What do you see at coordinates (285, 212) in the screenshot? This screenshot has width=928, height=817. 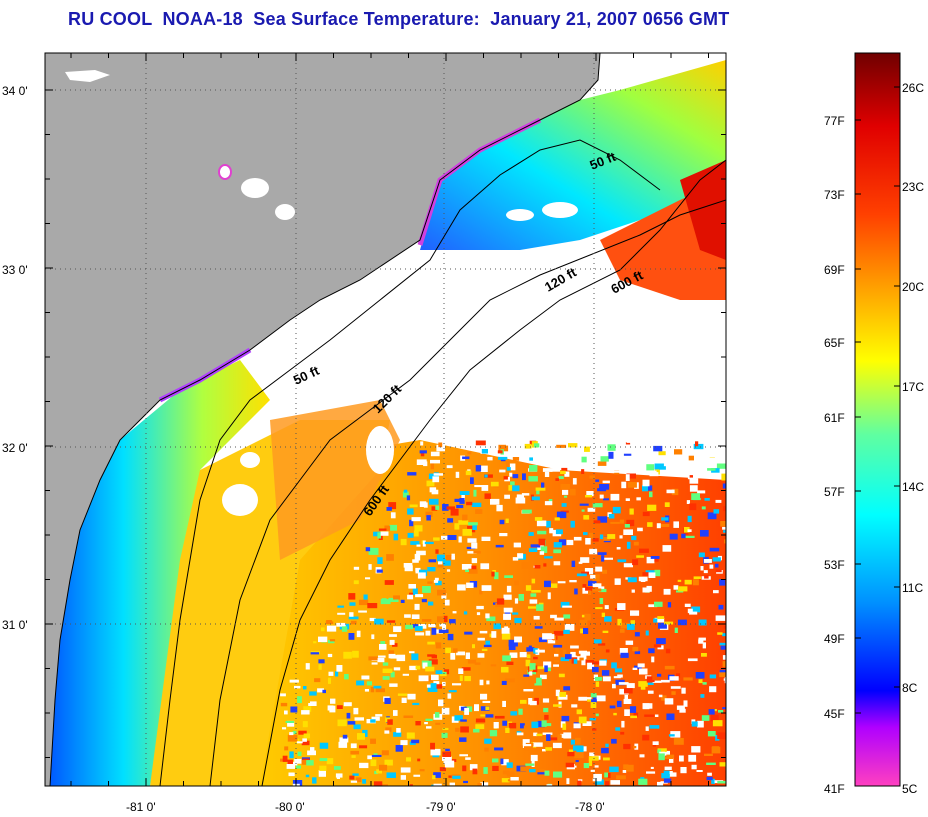 I see `inland-lake` at bounding box center [285, 212].